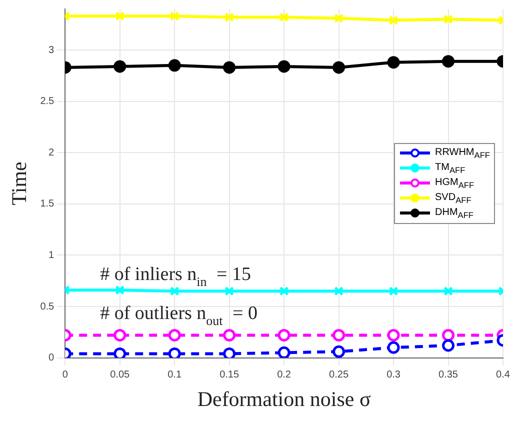 The height and width of the screenshot is (421, 517). Describe the element at coordinates (19, 184) in the screenshot. I see `y-axis-title: Time` at that location.